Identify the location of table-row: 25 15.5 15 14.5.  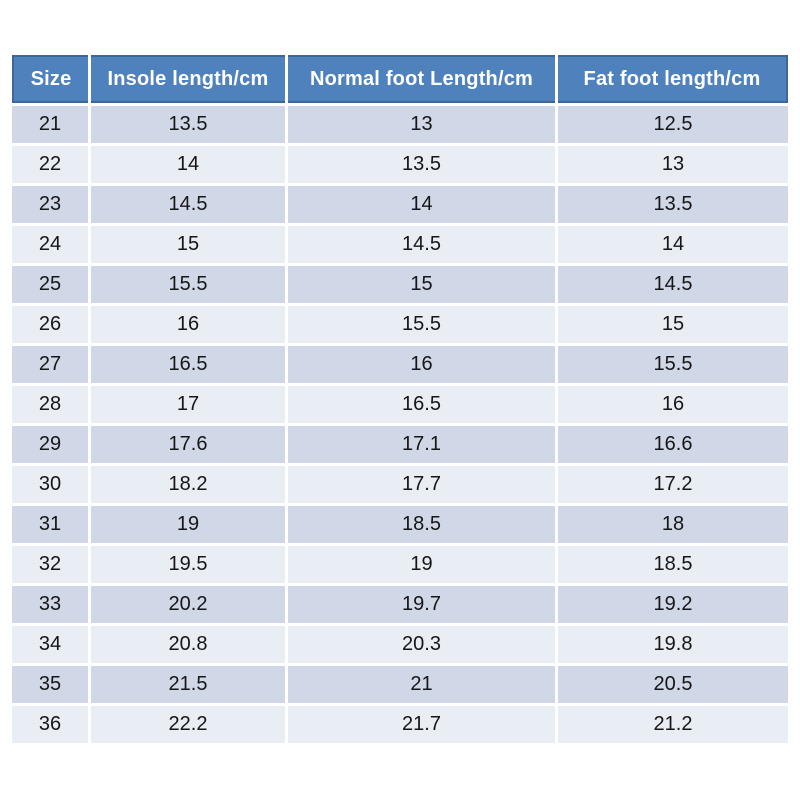
(400, 284).